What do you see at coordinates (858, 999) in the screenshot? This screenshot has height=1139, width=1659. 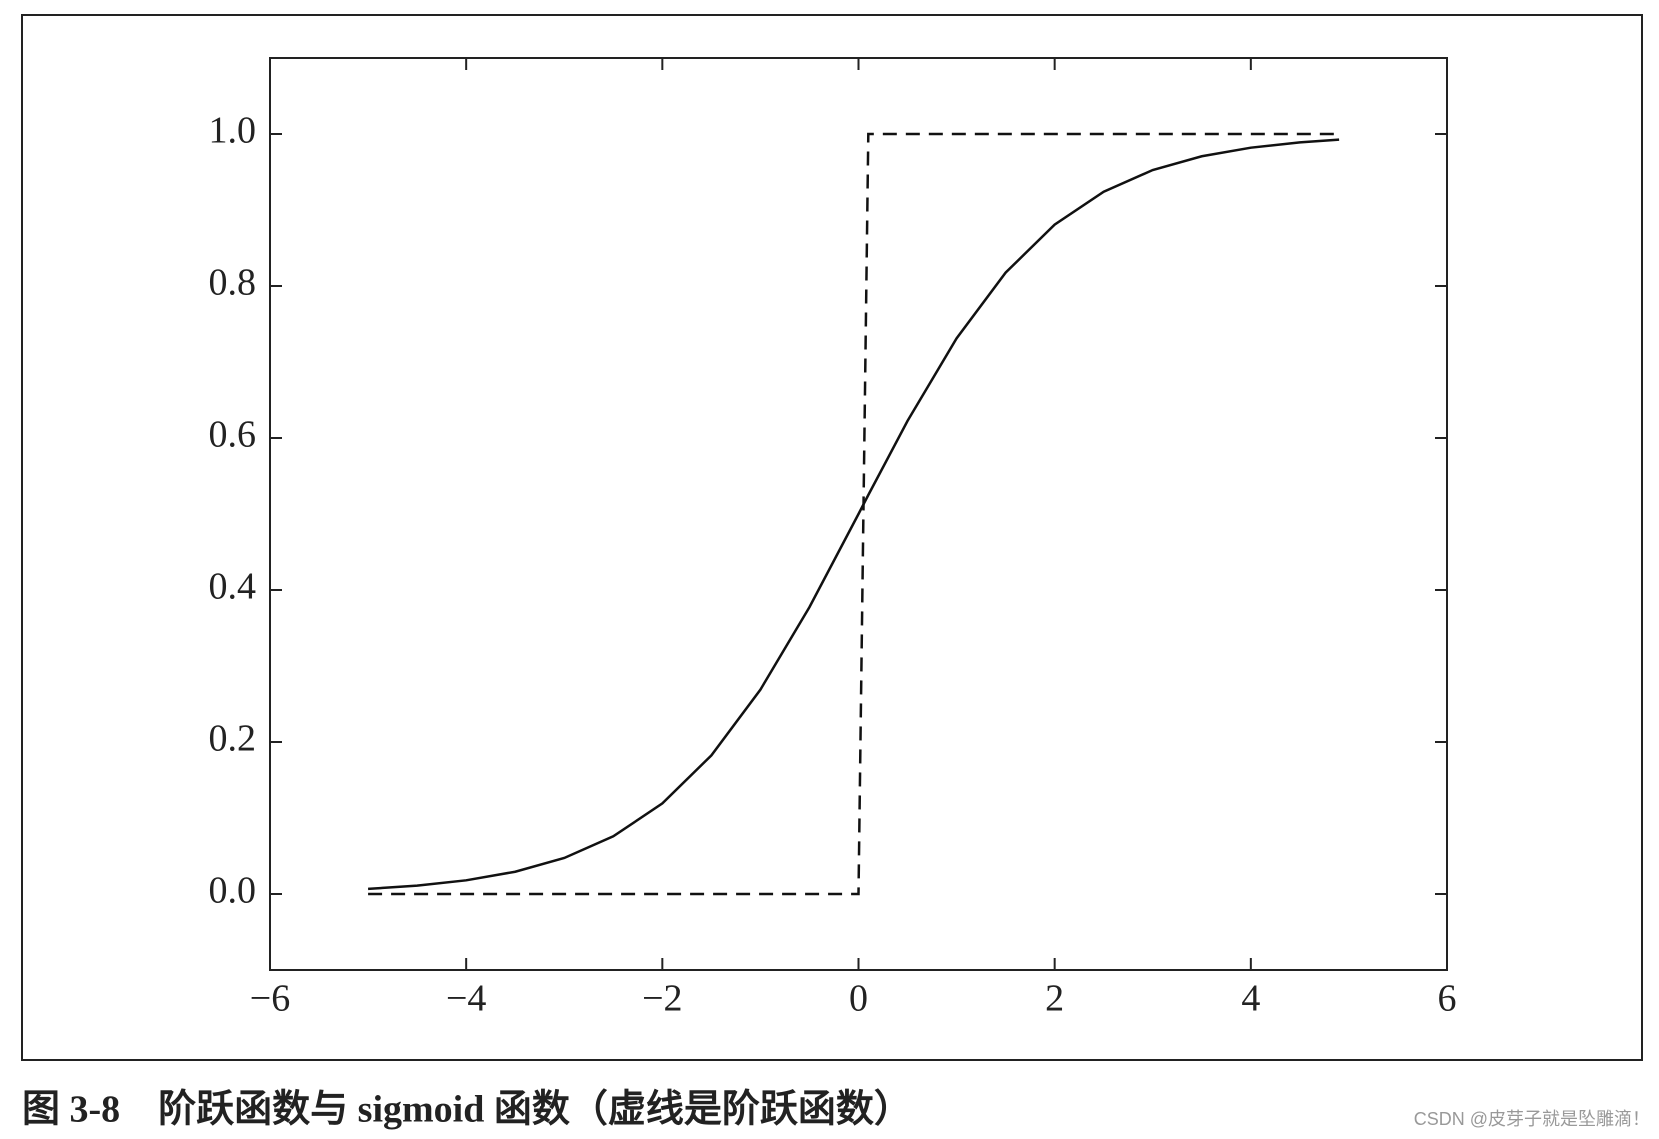 I see `x-tick-label: 0` at bounding box center [858, 999].